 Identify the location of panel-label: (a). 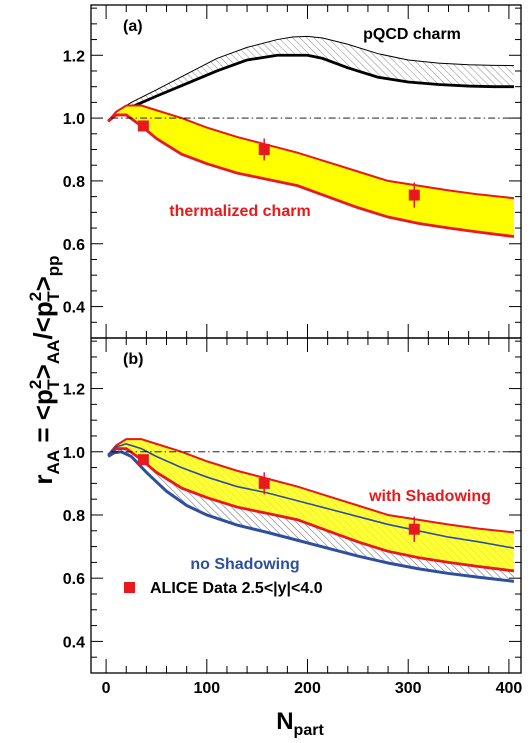
(133, 26).